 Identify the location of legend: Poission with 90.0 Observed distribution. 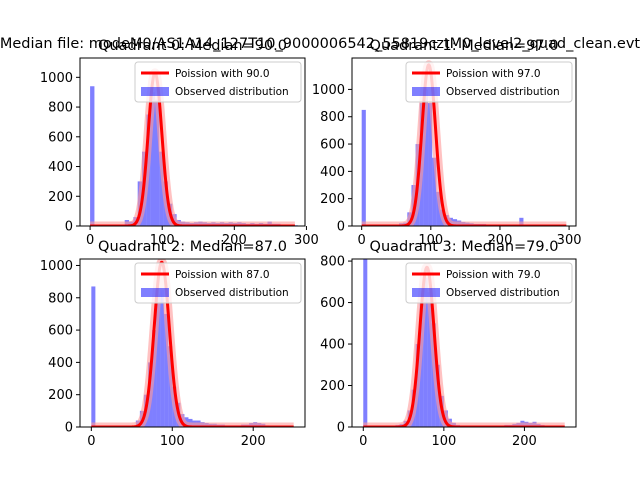
(218, 82).